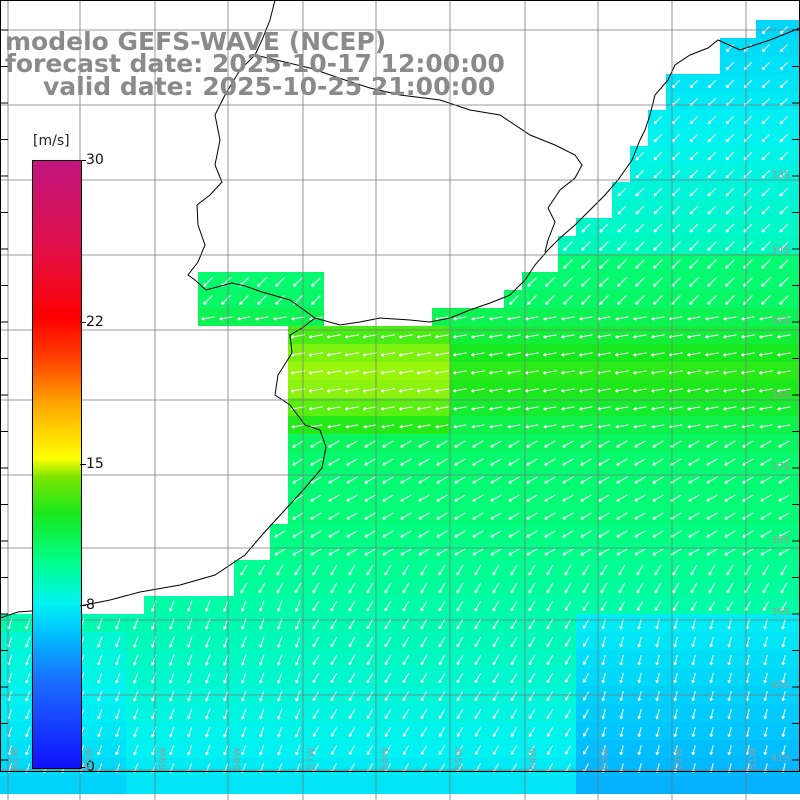 Image resolution: width=800 pixels, height=800 pixels. What do you see at coordinates (57, 464) in the screenshot?
I see `colorbar` at bounding box center [57, 464].